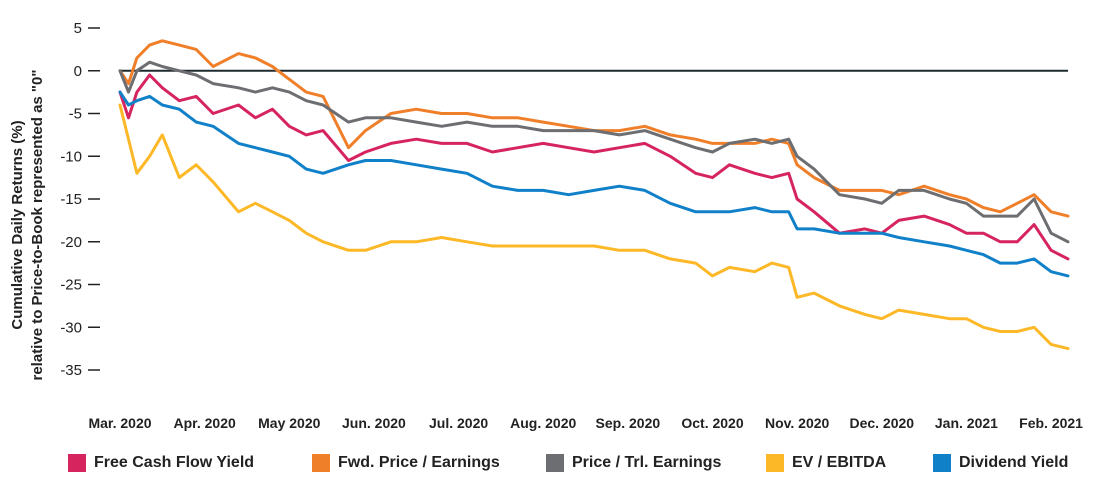 This screenshot has width=1100, height=500. I want to click on legend-label-fcf: Free Cash Flow Yield, so click(174, 462).